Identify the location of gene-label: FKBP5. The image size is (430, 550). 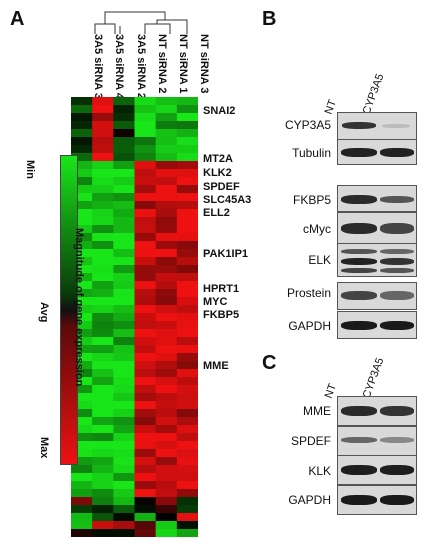
(221, 315).